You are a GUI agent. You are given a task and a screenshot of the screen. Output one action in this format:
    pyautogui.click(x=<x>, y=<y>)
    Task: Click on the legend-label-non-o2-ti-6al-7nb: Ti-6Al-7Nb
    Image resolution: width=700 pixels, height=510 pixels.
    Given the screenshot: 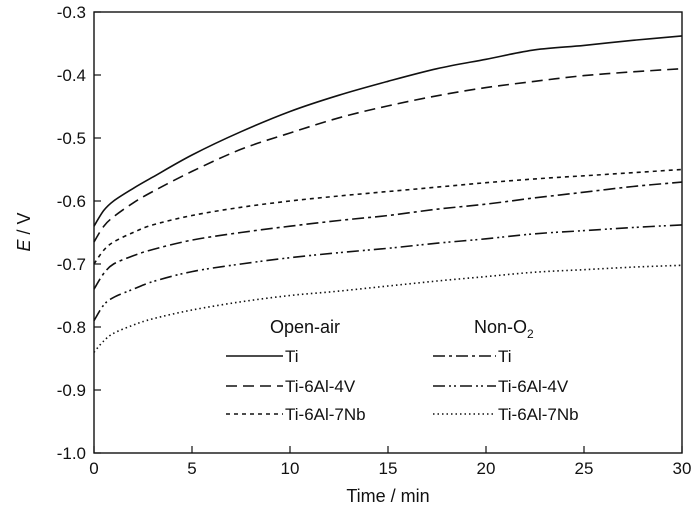 What is the action you would take?
    pyautogui.click(x=538, y=414)
    